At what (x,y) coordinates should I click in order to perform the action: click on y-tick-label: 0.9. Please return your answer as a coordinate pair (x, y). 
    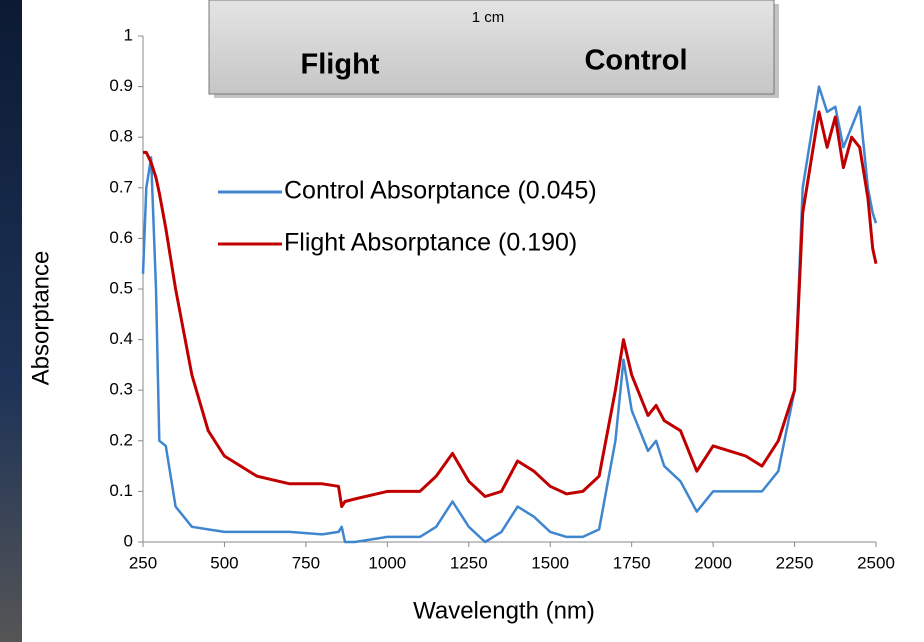
    Looking at the image, I should click on (121, 85).